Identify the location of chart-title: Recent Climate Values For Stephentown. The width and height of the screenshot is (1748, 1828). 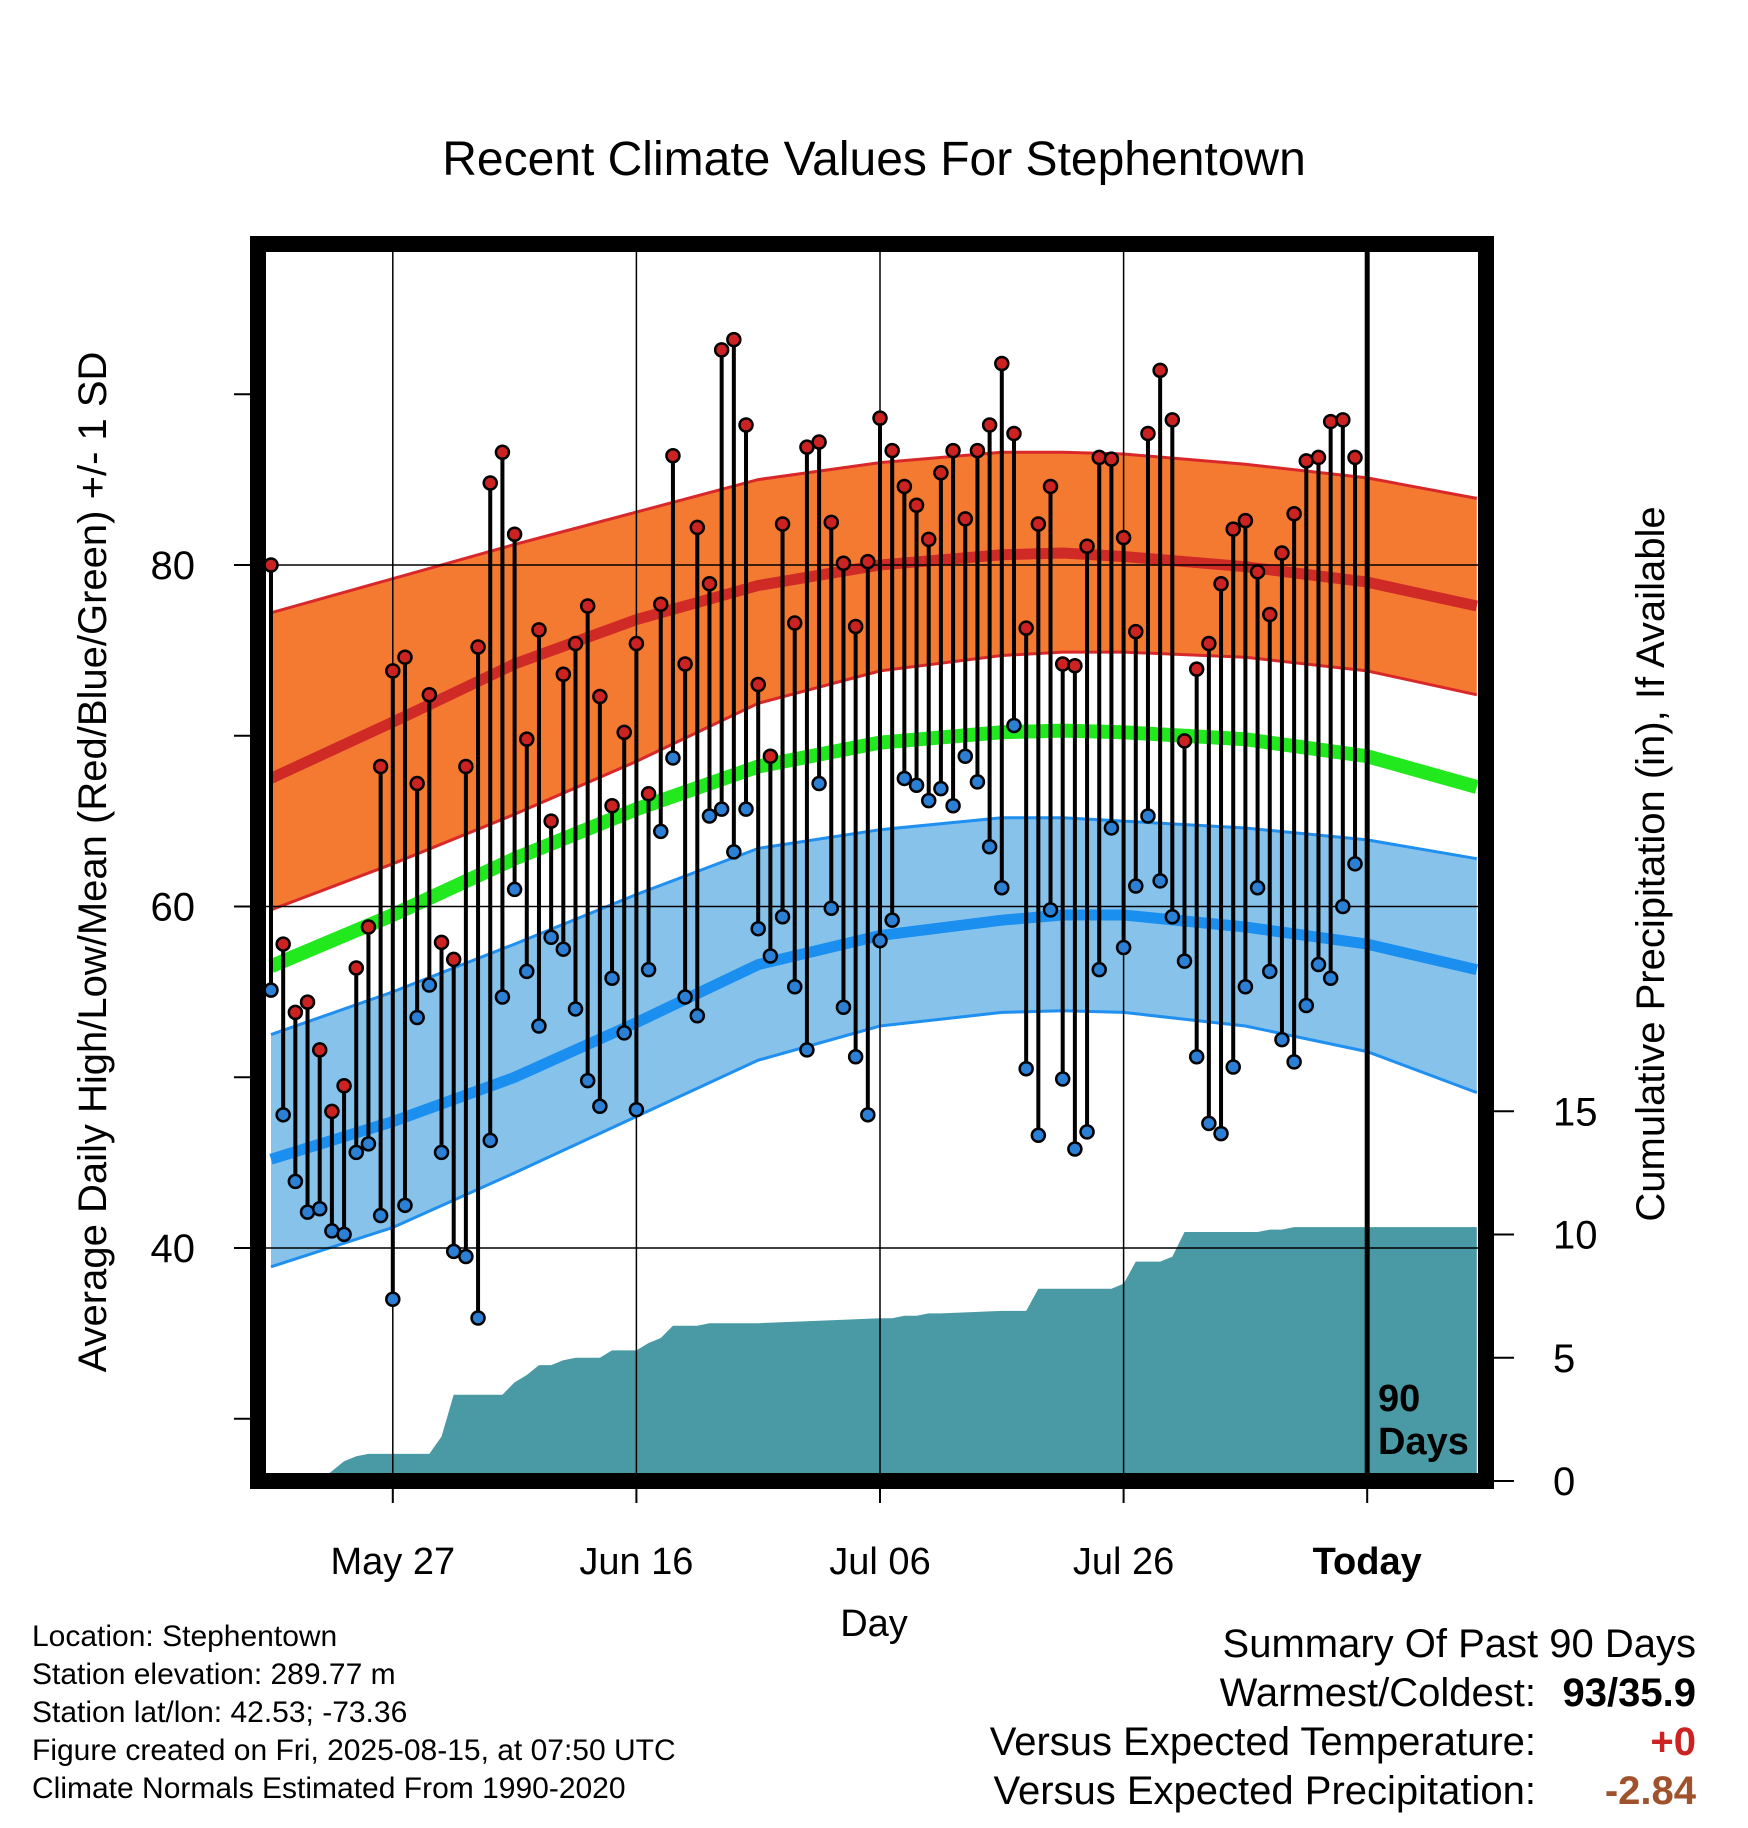
(874, 159).